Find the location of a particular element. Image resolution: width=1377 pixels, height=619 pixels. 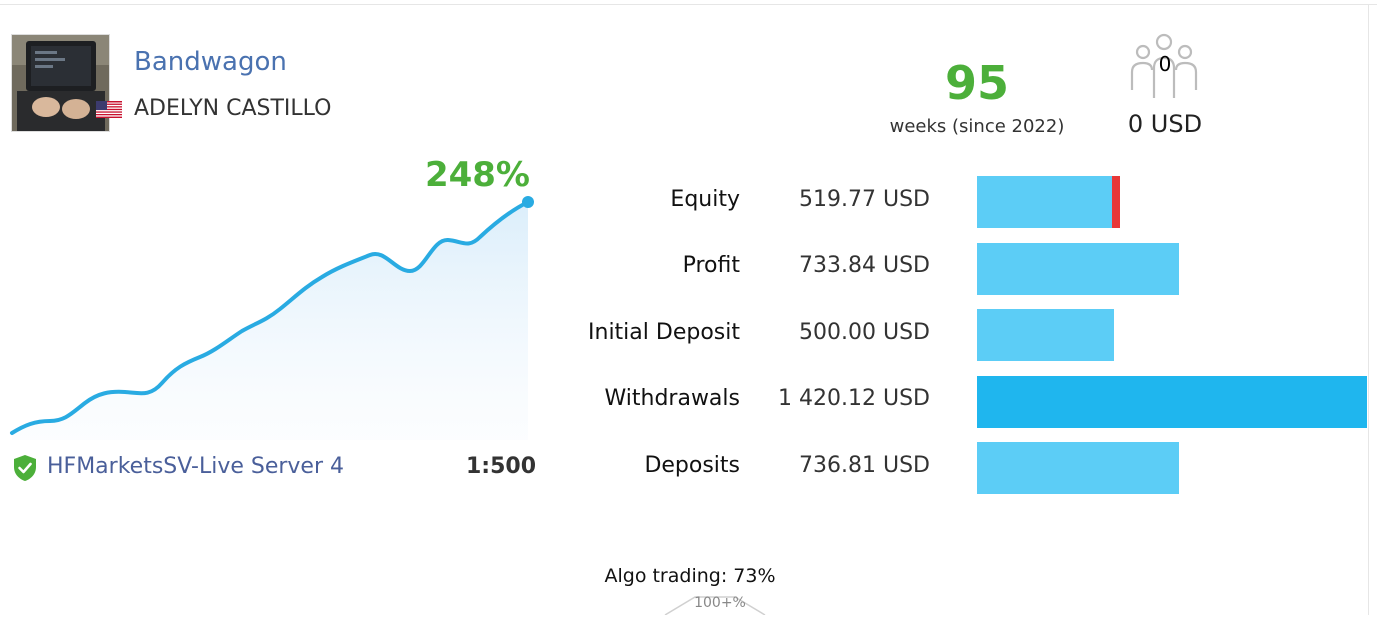

subscribers-count: 0 is located at coordinates (1165, 64).